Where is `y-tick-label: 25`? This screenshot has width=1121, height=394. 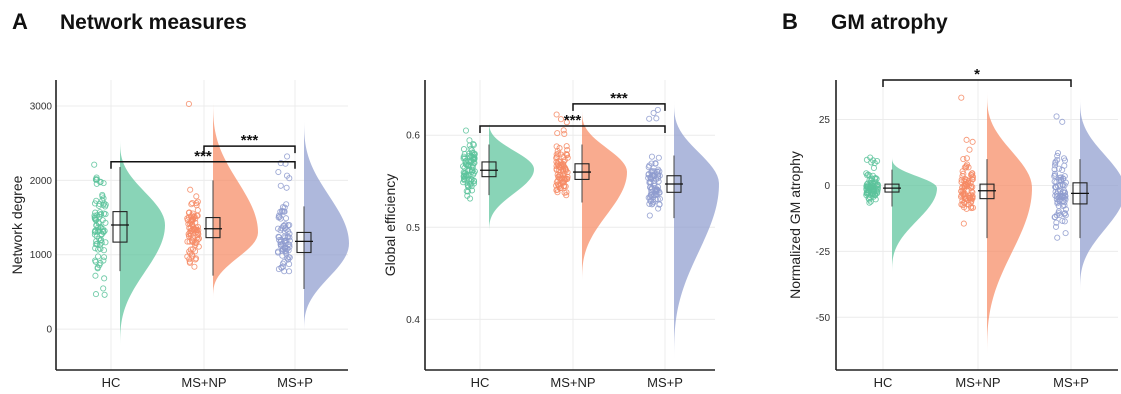 y-tick-label: 25 is located at coordinates (825, 120).